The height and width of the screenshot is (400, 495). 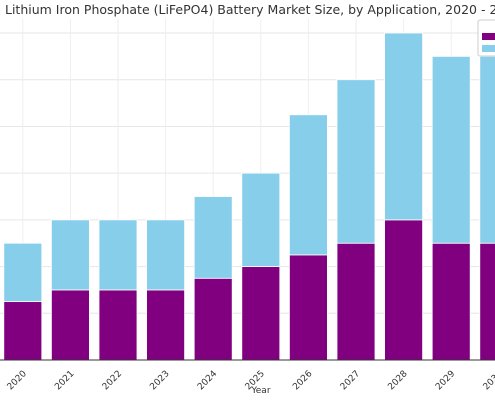 I want to click on x-axis-label: Year, so click(x=260, y=391).